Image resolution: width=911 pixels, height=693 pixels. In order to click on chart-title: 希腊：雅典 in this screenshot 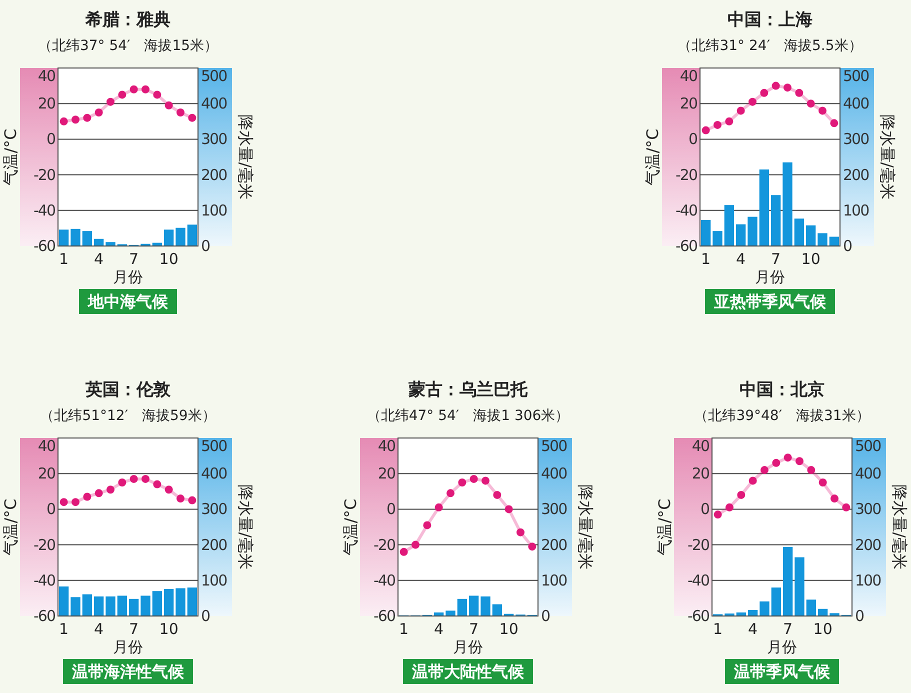, I will do `click(127, 20)`.